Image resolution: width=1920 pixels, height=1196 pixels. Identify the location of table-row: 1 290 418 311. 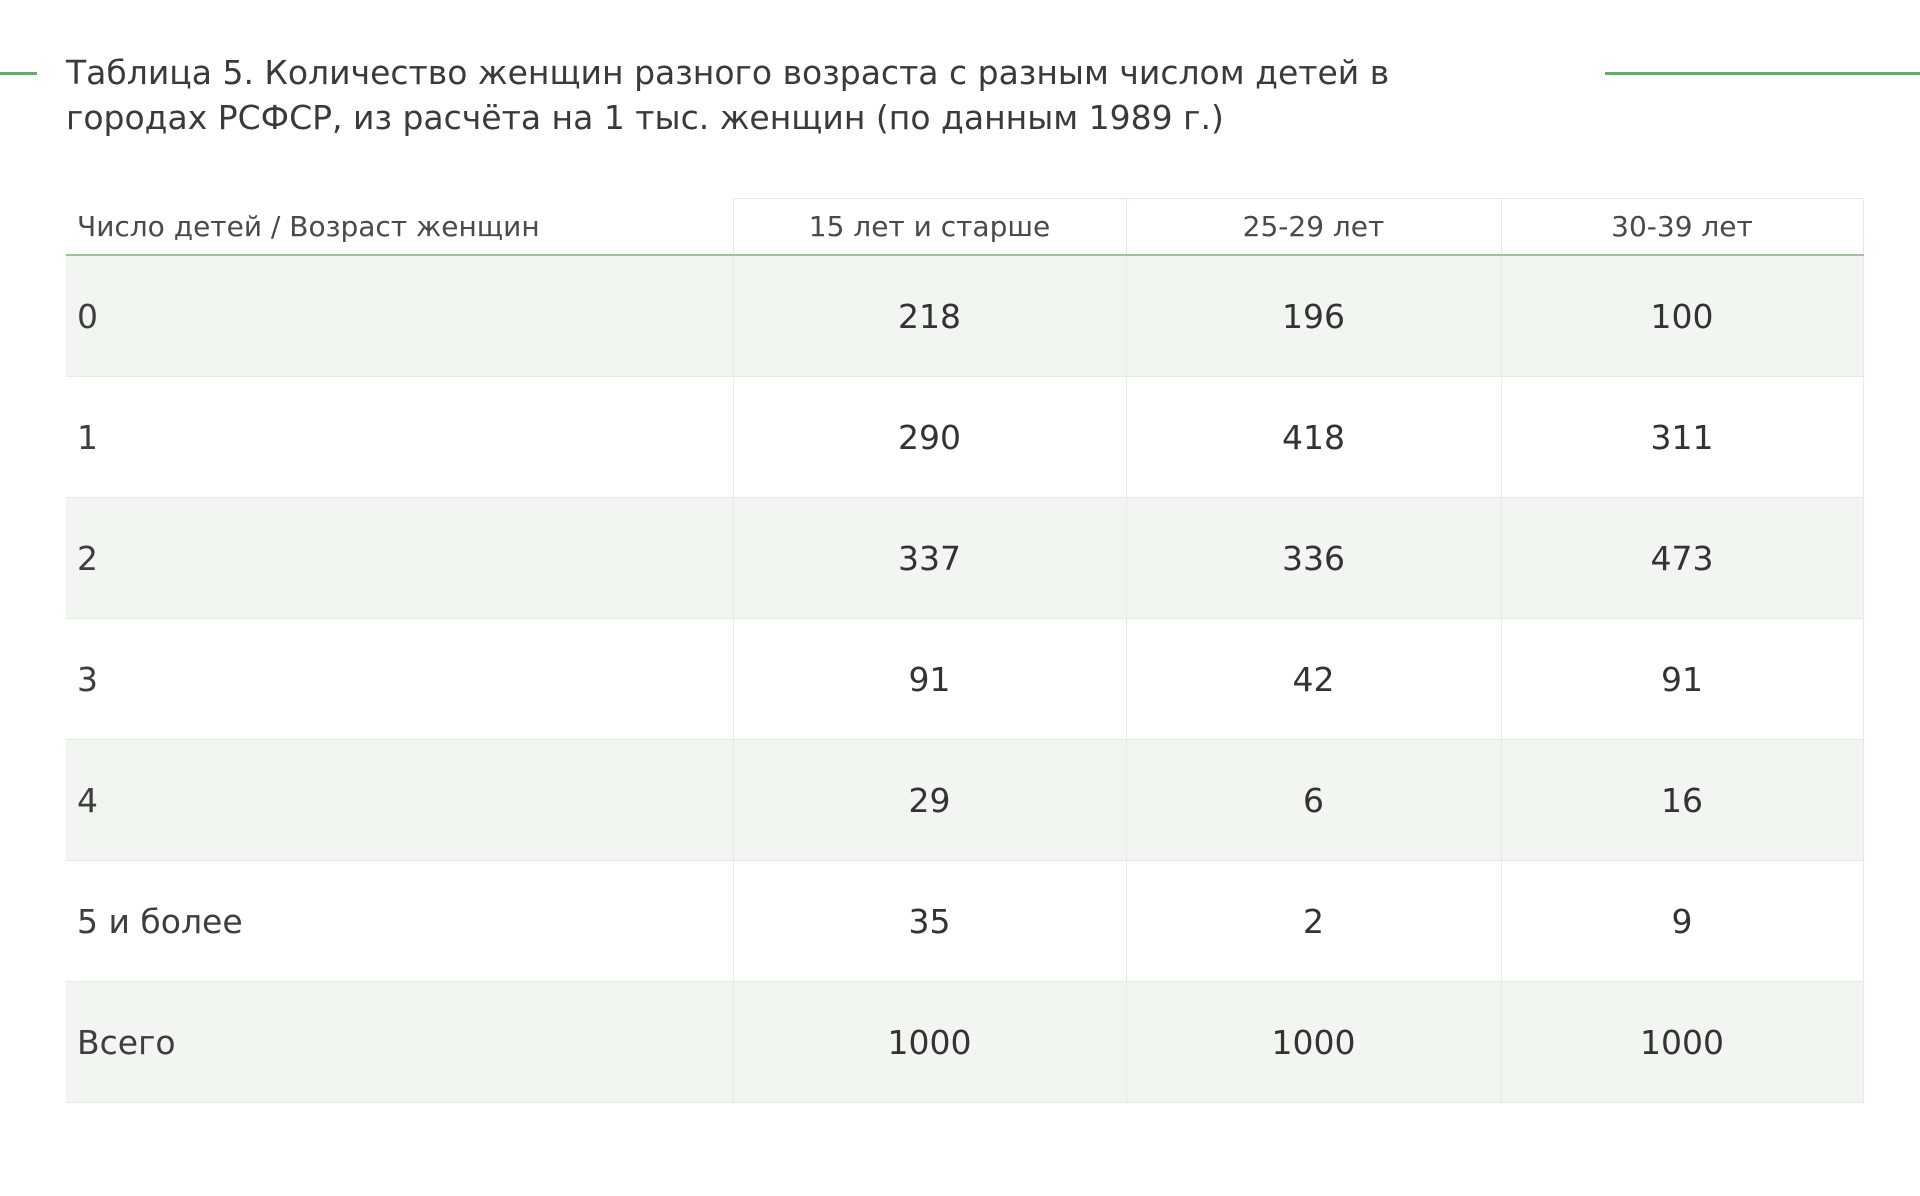
(965, 437).